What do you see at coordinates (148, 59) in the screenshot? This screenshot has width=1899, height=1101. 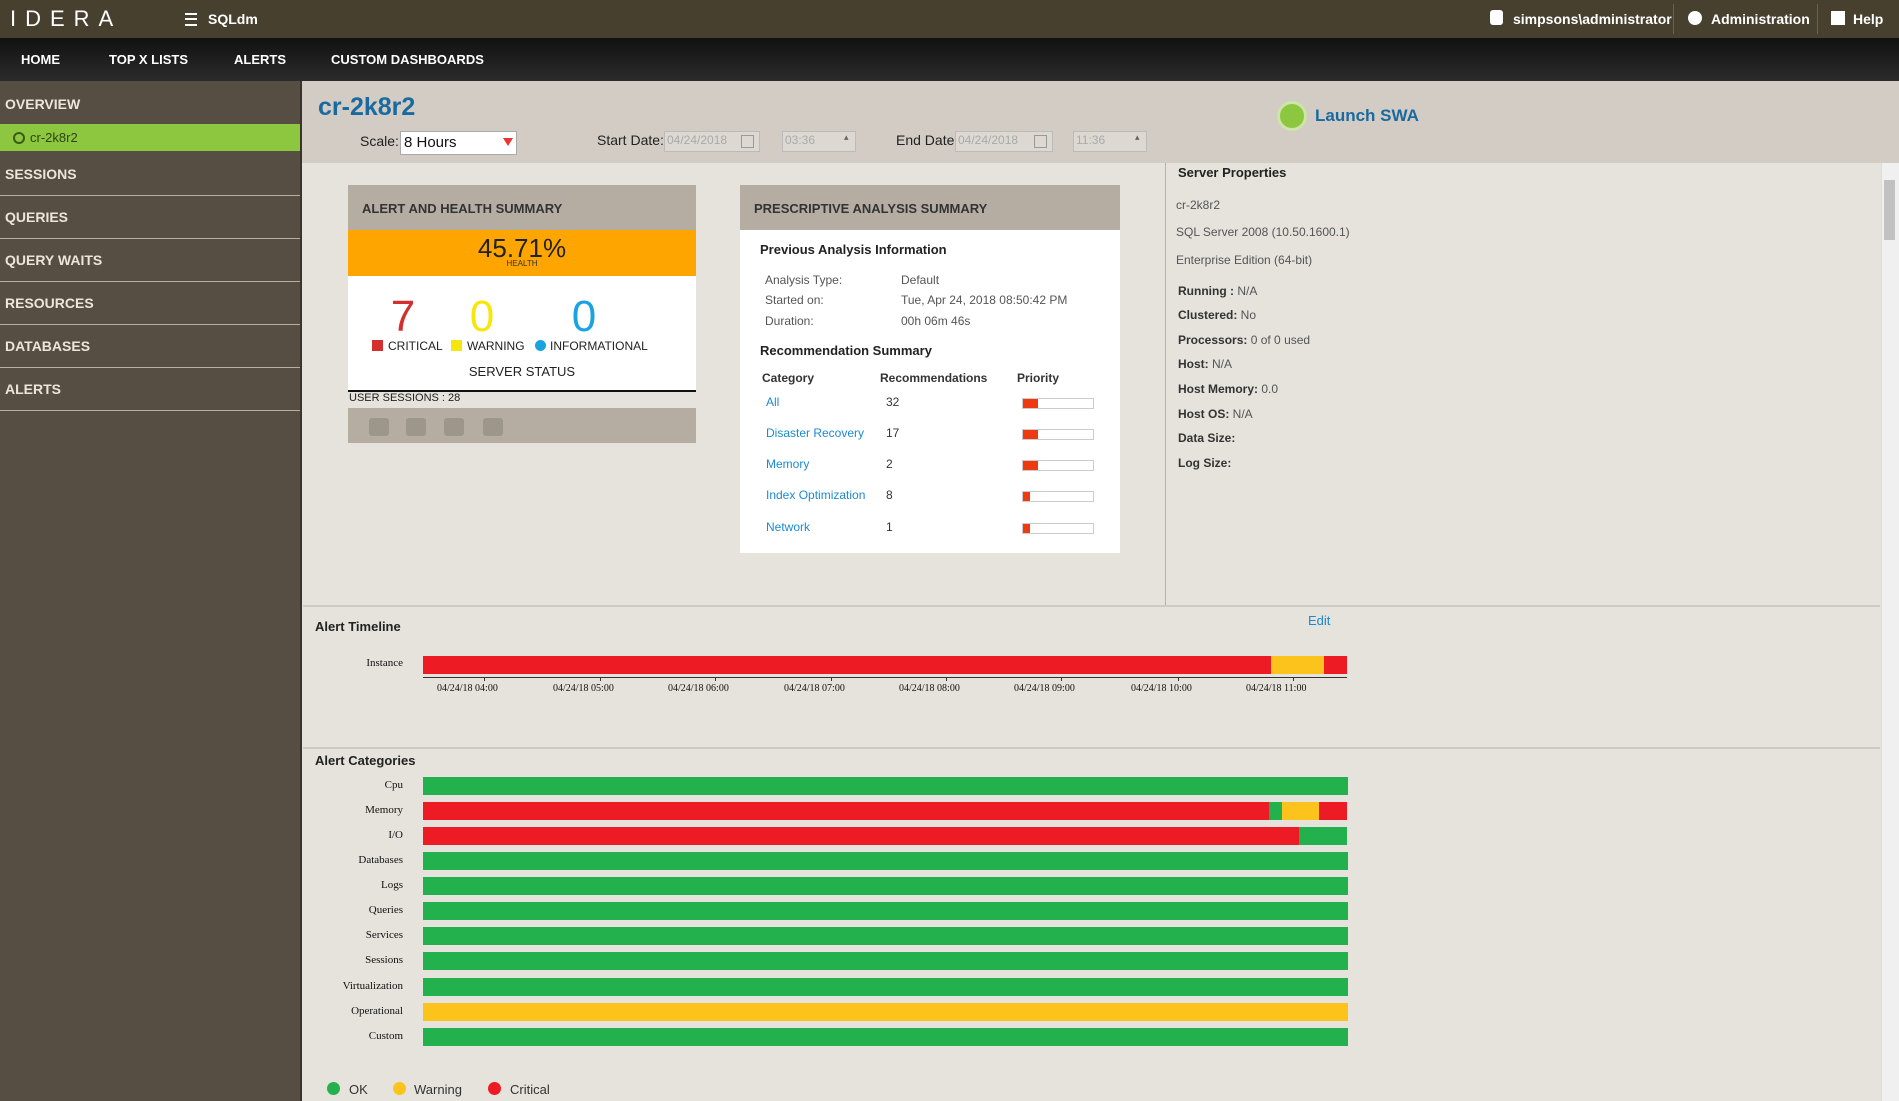 I see `nav-item: TOP X LISTS` at bounding box center [148, 59].